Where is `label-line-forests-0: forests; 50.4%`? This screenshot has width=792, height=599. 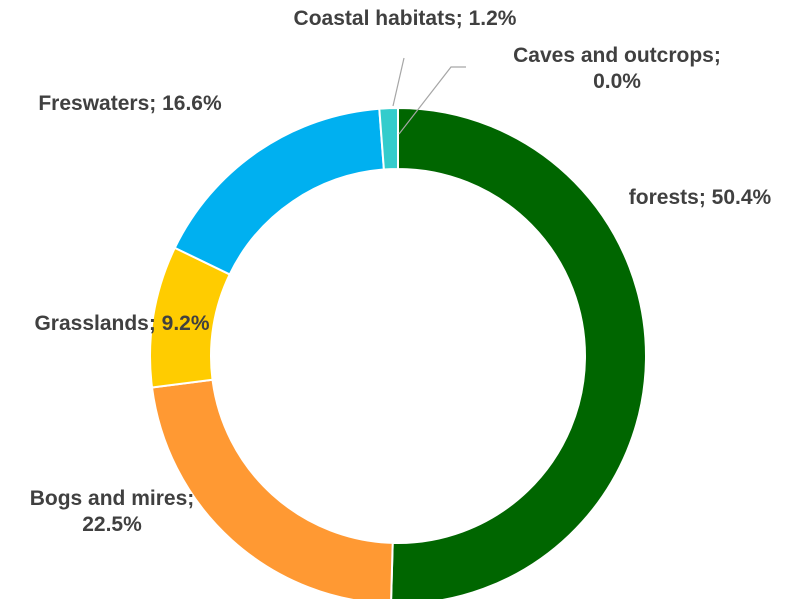 label-line-forests-0: forests; 50.4% is located at coordinates (700, 197).